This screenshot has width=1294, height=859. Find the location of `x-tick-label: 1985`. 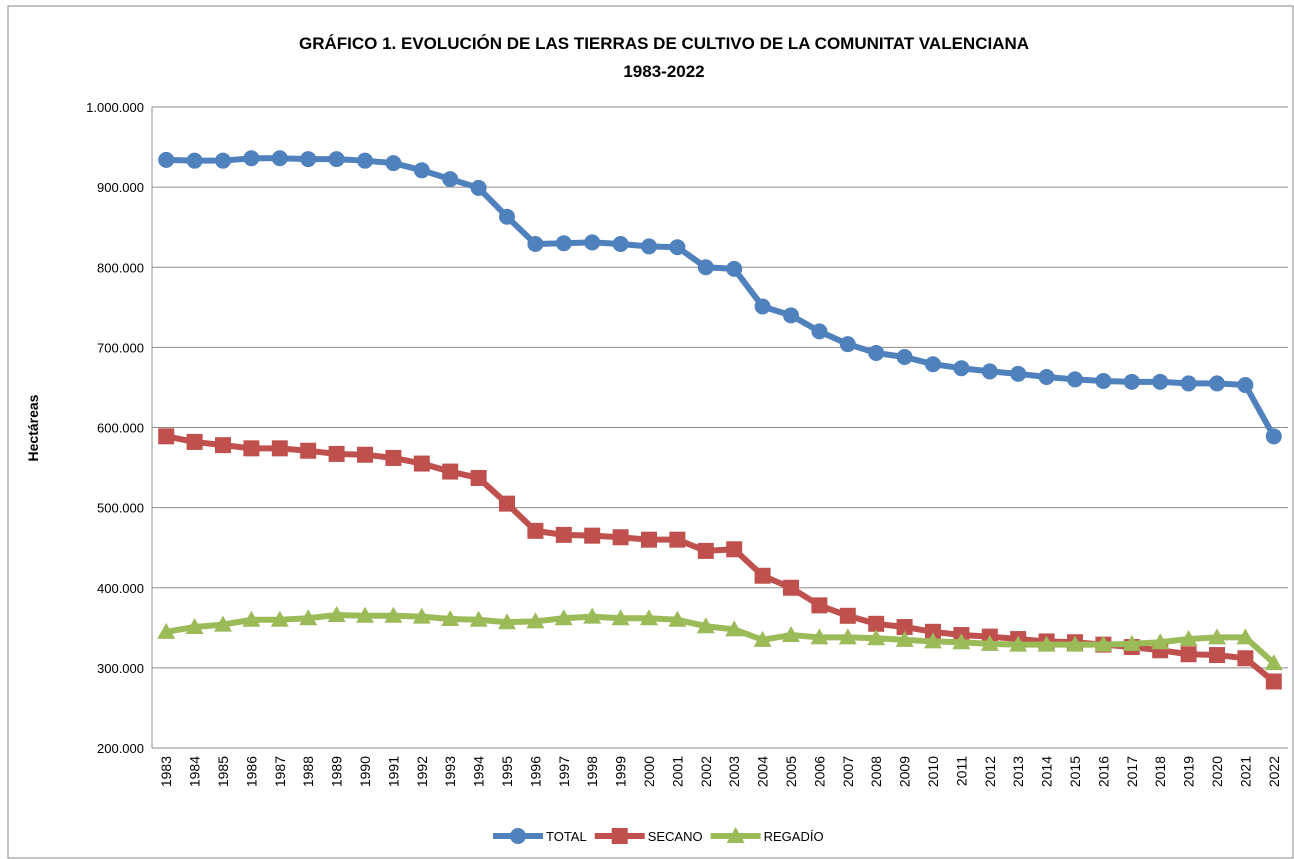

x-tick-label: 1985 is located at coordinates (223, 771).